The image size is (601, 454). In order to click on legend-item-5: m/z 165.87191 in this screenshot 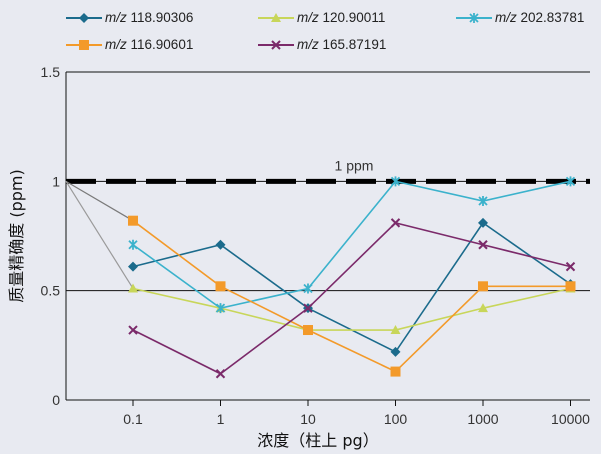, I will do `click(322, 44)`.